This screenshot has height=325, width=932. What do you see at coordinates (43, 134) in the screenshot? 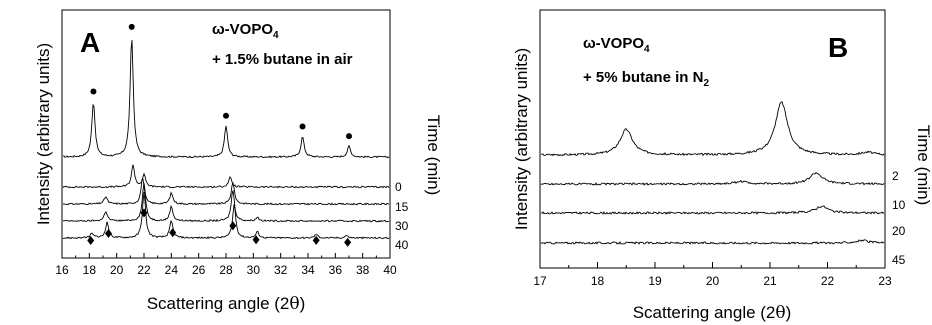
I see `panel-a-y-axis-title: Intensity (arbitrary units)` at bounding box center [43, 134].